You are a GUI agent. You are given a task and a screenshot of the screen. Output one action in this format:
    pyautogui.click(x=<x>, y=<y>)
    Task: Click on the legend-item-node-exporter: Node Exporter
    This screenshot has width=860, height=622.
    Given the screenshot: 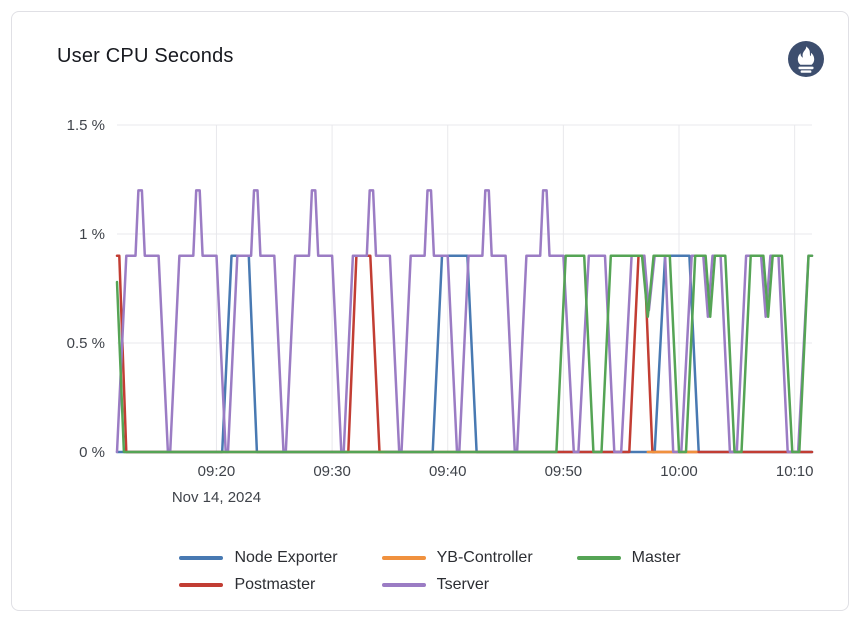 What is the action you would take?
    pyautogui.click(x=258, y=557)
    